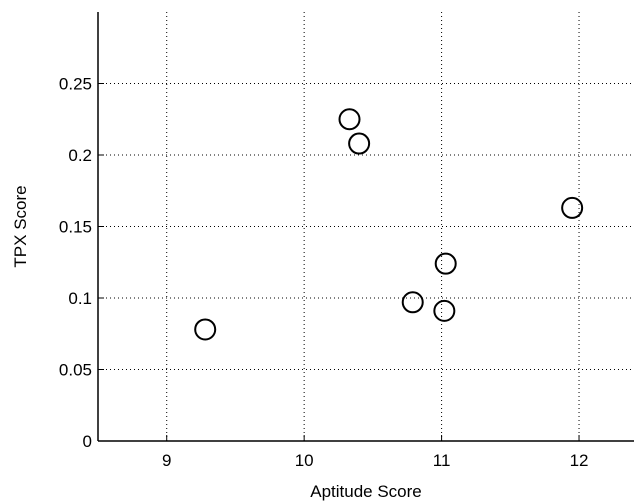  What do you see at coordinates (304, 460) in the screenshot?
I see `x-tick-label: 10` at bounding box center [304, 460].